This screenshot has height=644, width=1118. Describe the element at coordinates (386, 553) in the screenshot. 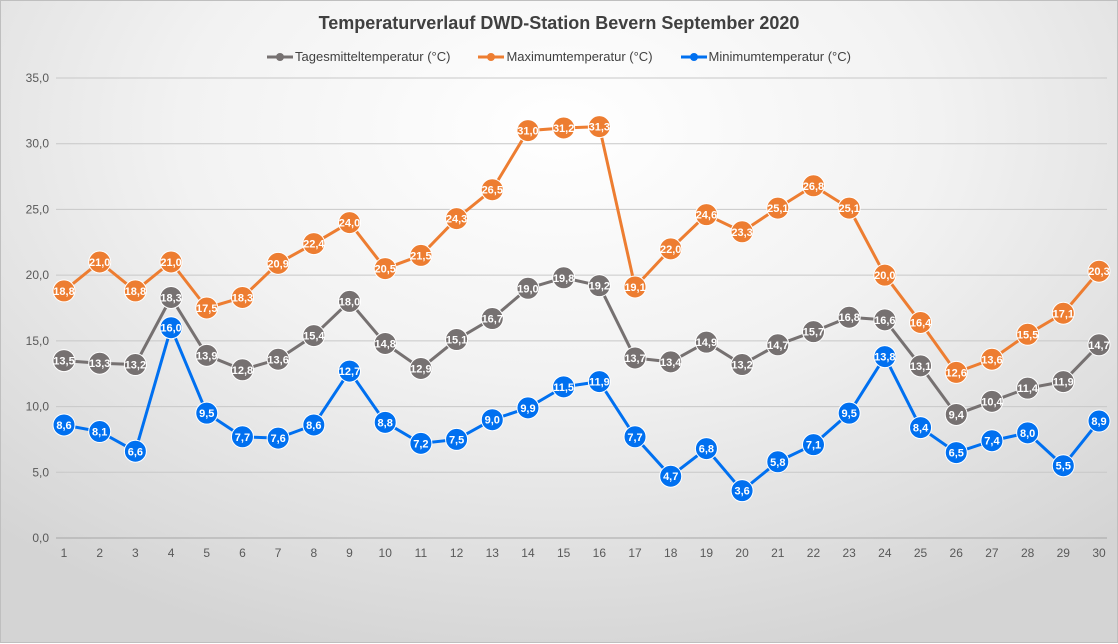

I see `x-tick-label: 10` at that location.